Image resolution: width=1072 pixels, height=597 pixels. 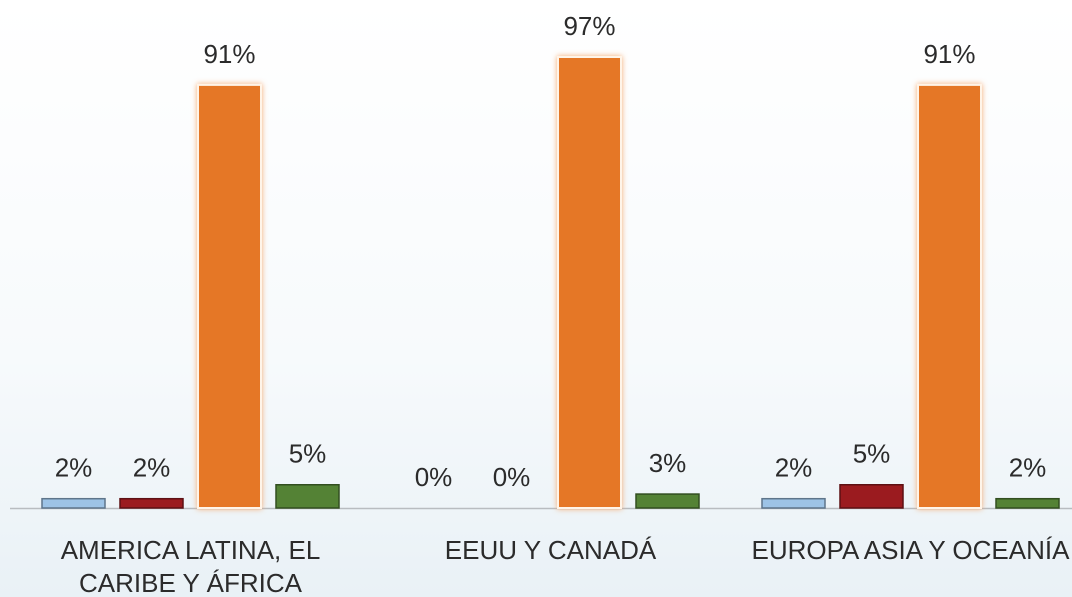 What do you see at coordinates (910, 550) in the screenshot?
I see `category-label: EUROPA ASIA Y OCEANÍA` at bounding box center [910, 550].